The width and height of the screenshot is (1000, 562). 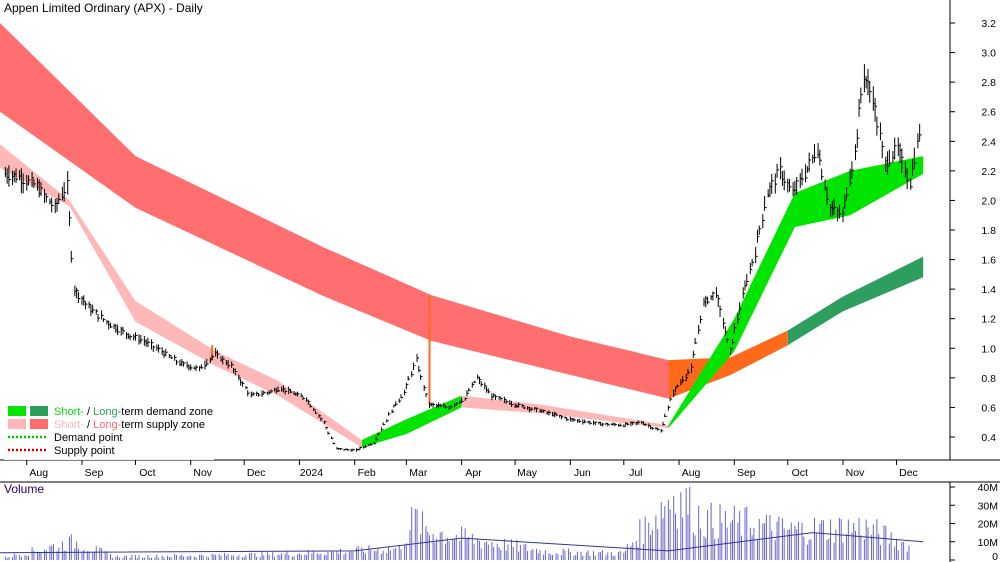 I want to click on volume-tick-label: 30M, so click(x=988, y=506).